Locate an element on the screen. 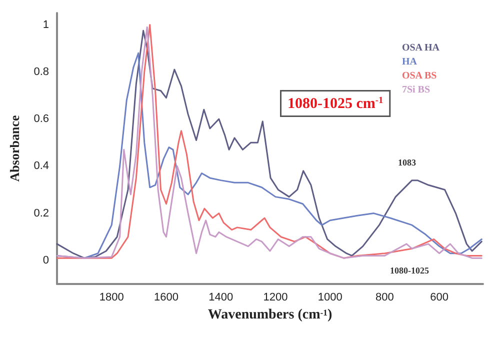 This screenshot has width=500, height=341. y-tick-label: 0.8 is located at coordinates (41, 72).